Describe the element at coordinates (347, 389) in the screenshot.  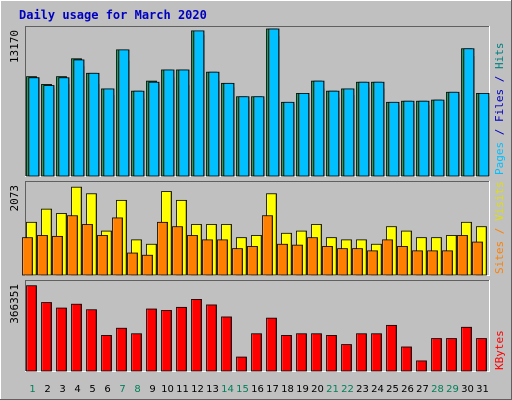
I see `day-label-22: 22` at that location.